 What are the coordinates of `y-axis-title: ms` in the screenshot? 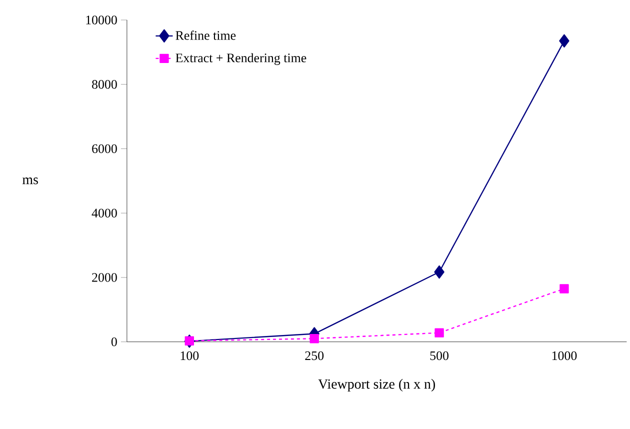 It's located at (30, 181).